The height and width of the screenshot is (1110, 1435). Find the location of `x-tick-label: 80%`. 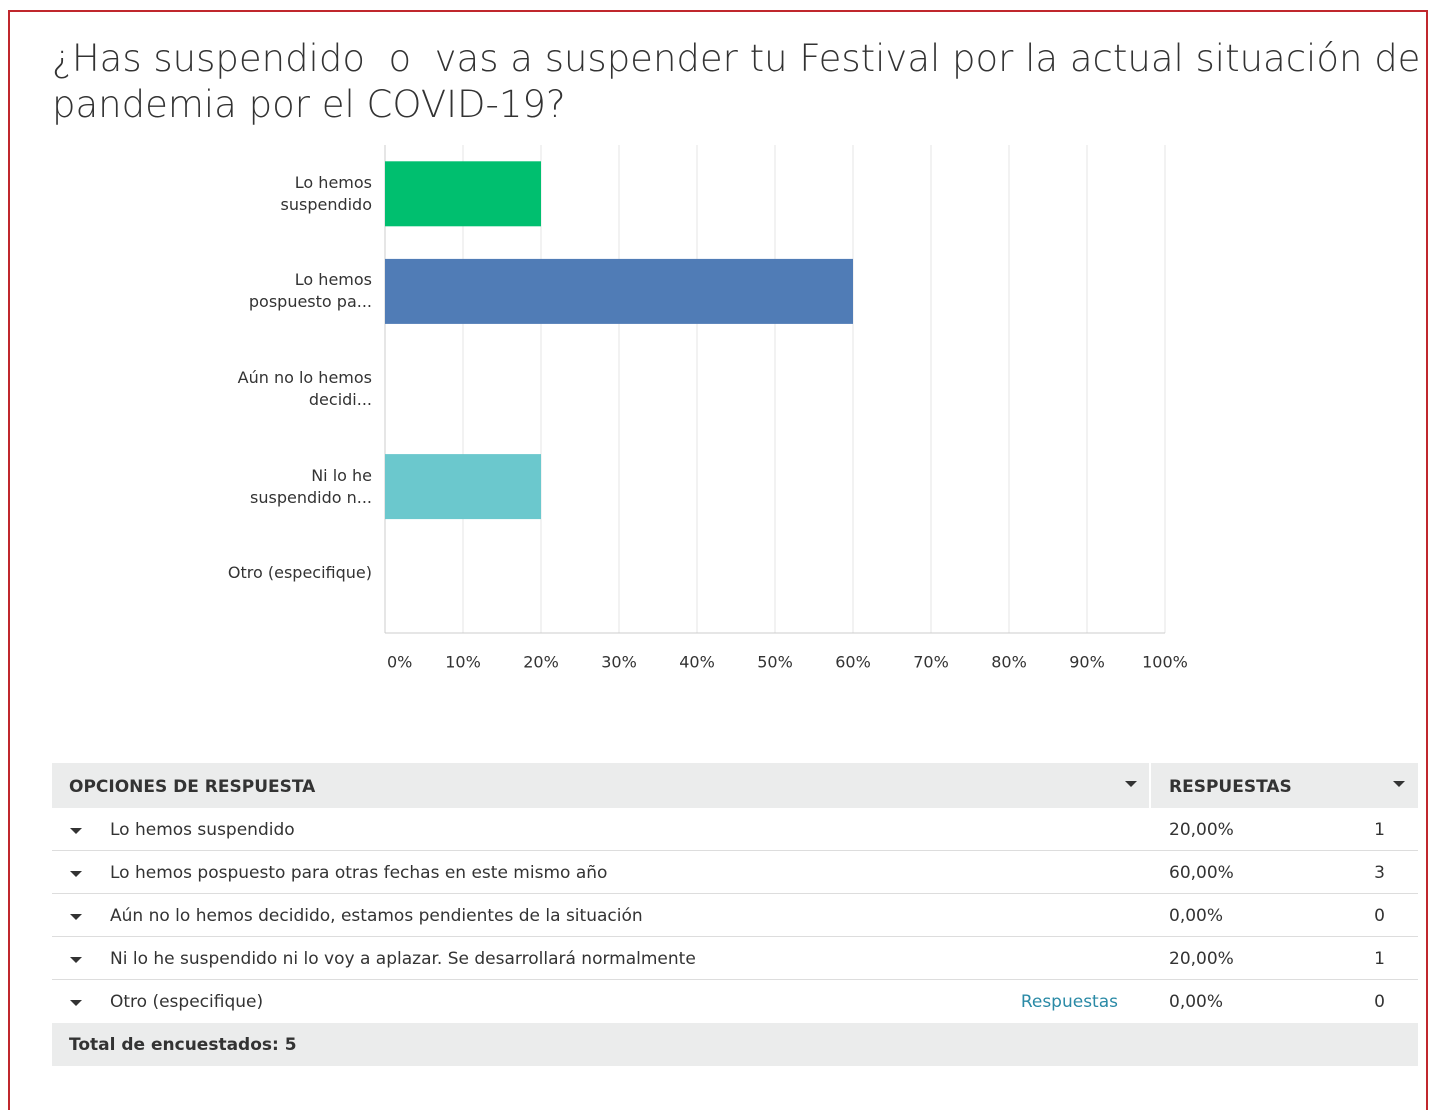

x-tick-label: 80% is located at coordinates (1009, 662).